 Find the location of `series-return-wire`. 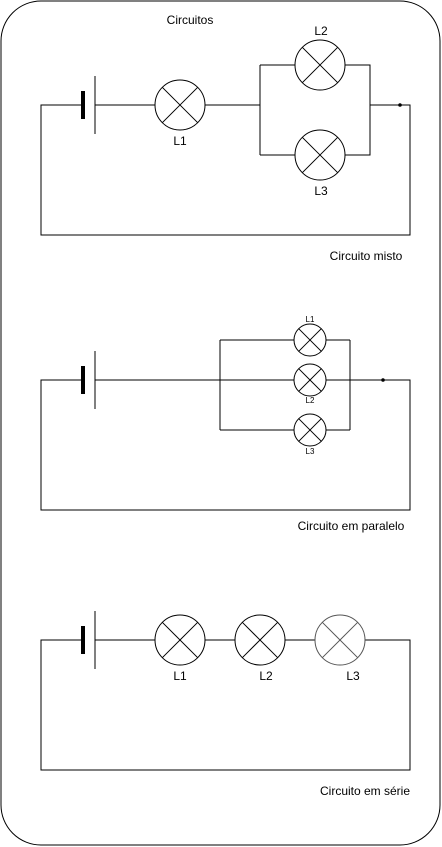

series-return-wire is located at coordinates (225, 705).